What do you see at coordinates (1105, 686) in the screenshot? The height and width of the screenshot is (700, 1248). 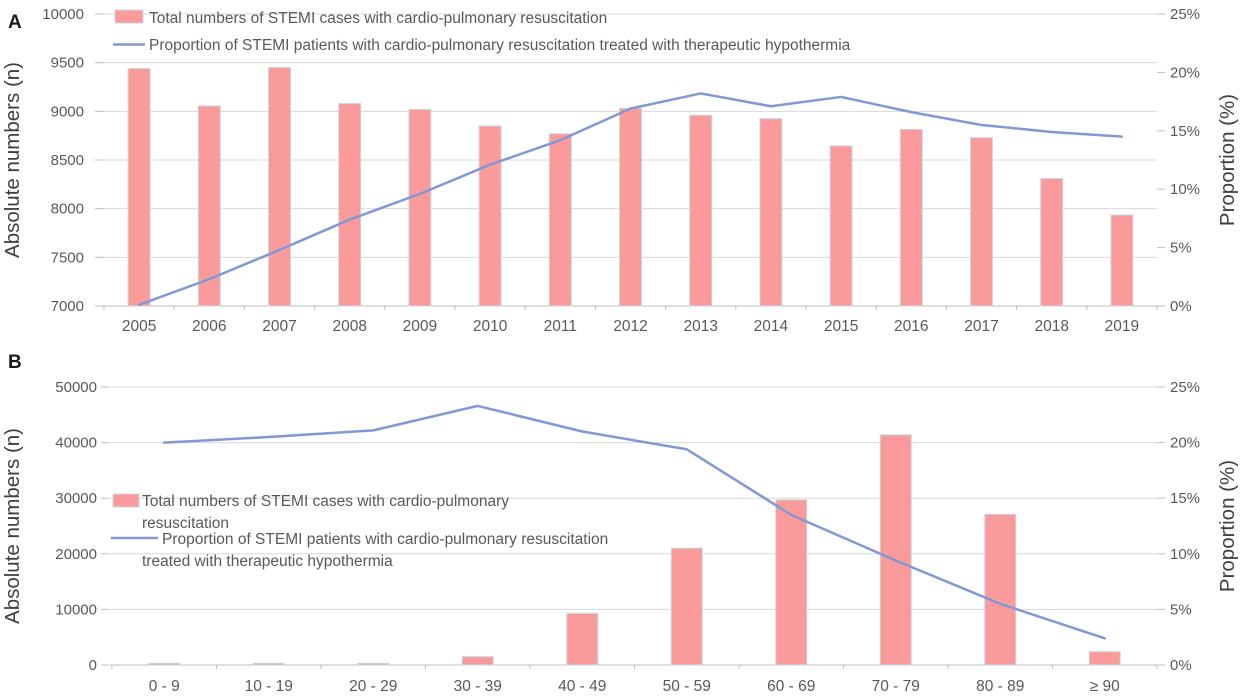 I see `x-axis-category-label: ≥ 90` at bounding box center [1105, 686].